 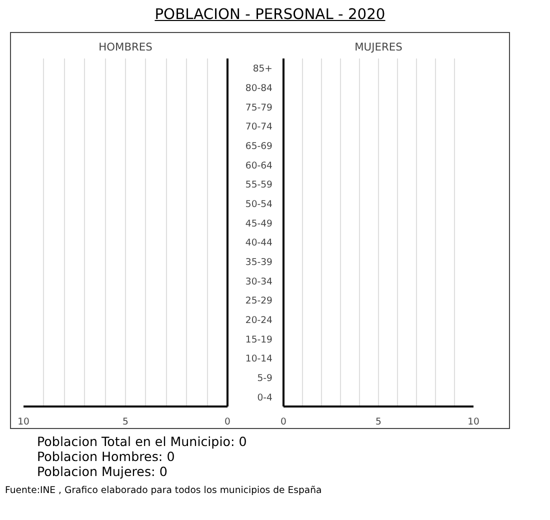 What do you see at coordinates (102, 471) in the screenshot?
I see `text: Poblacion Mujeres: 0` at bounding box center [102, 471].